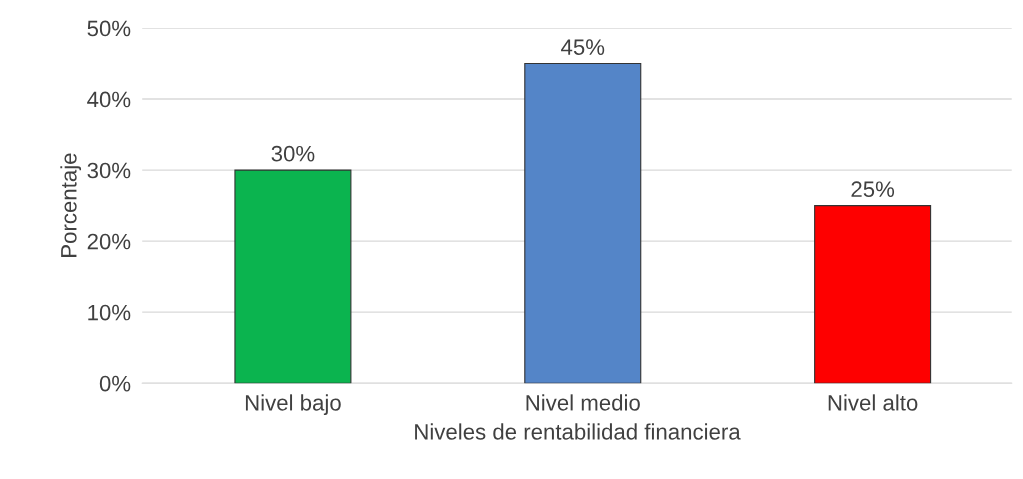  What do you see at coordinates (873, 189) in the screenshot?
I see `data-label: 25%` at bounding box center [873, 189].